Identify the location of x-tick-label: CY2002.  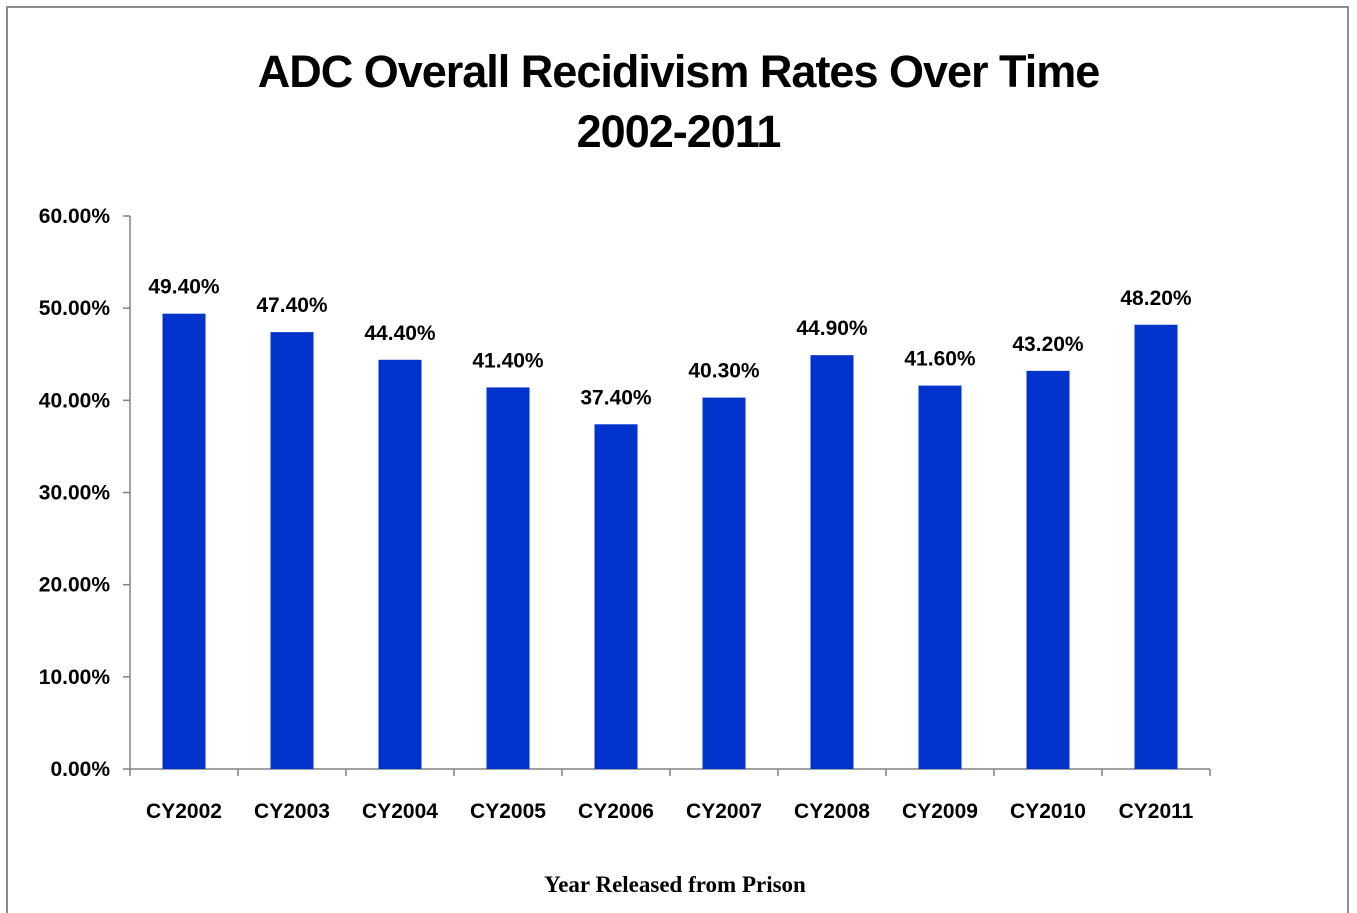
(184, 811).